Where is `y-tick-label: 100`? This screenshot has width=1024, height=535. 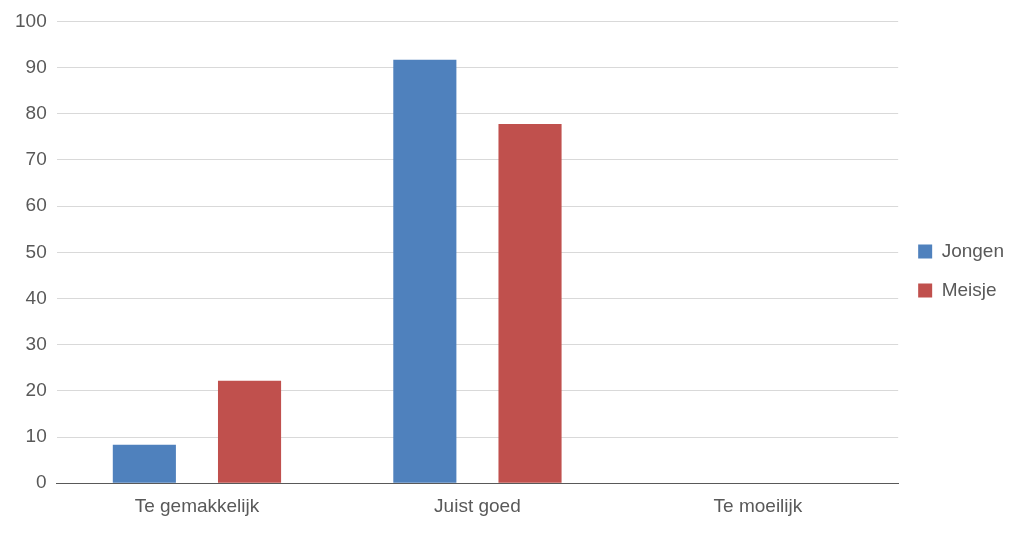
y-tick-label: 100 is located at coordinates (31, 20).